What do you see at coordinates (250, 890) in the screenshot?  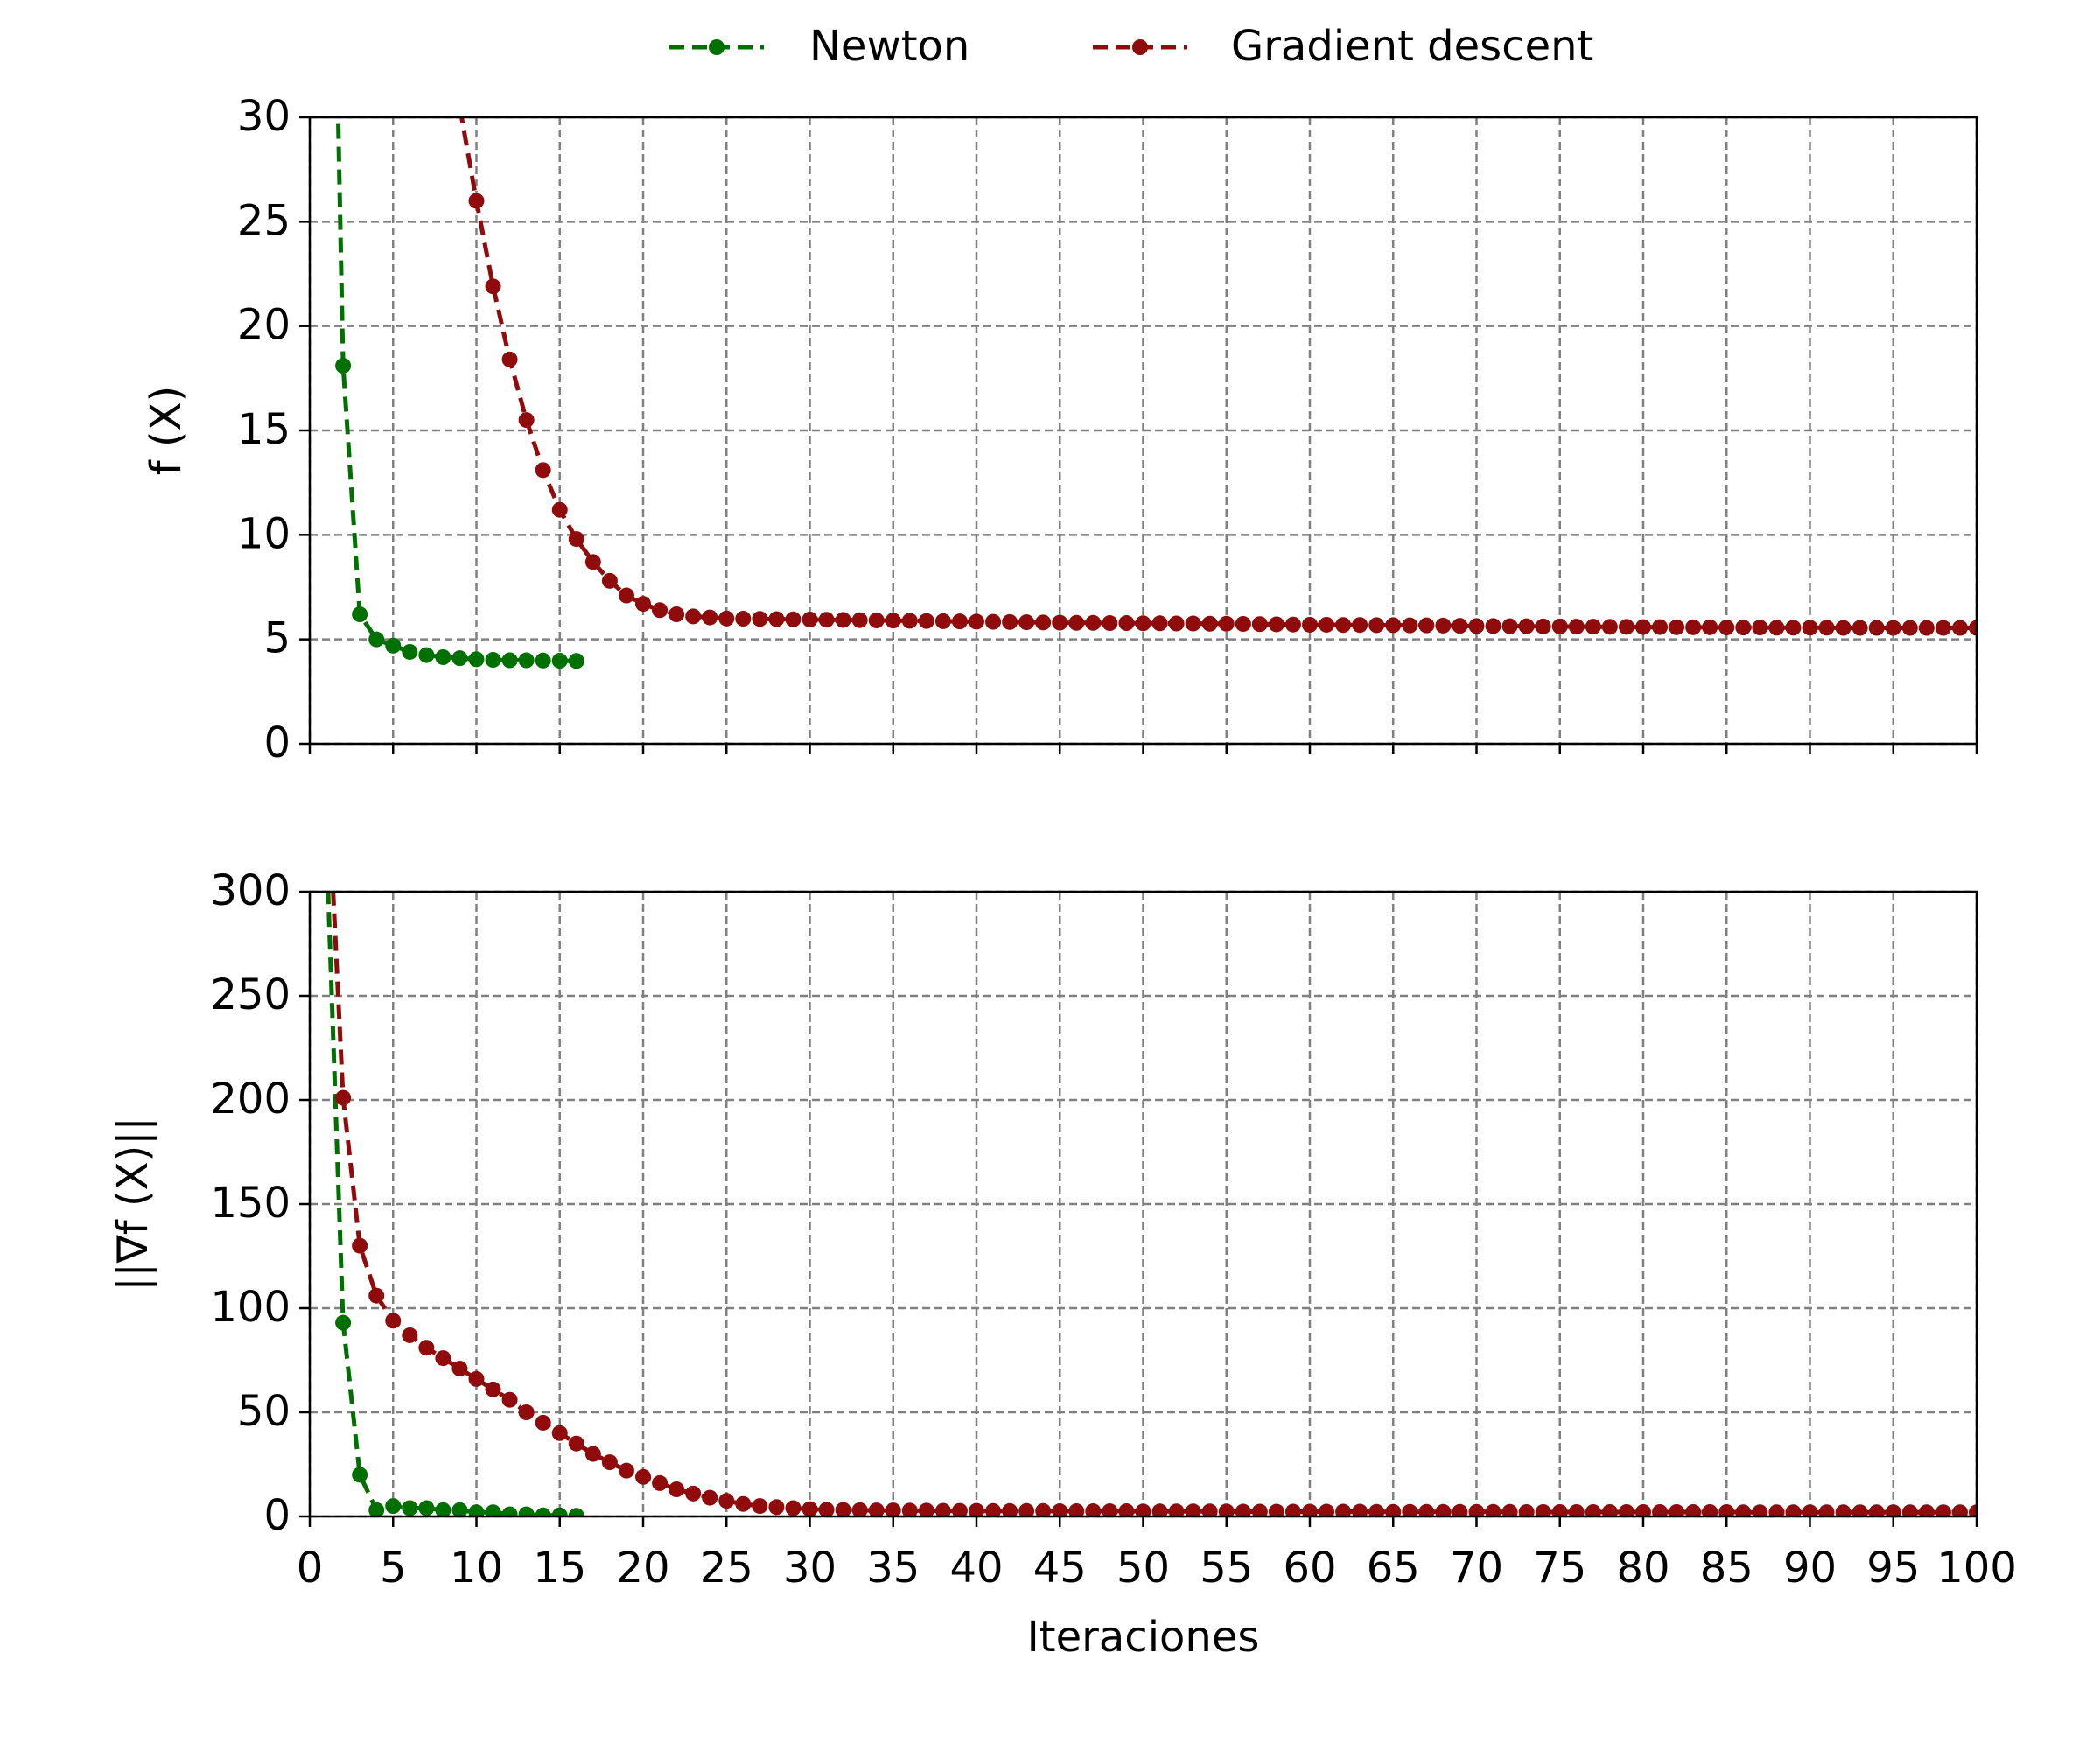 I see `y-tick-label: 300` at bounding box center [250, 890].